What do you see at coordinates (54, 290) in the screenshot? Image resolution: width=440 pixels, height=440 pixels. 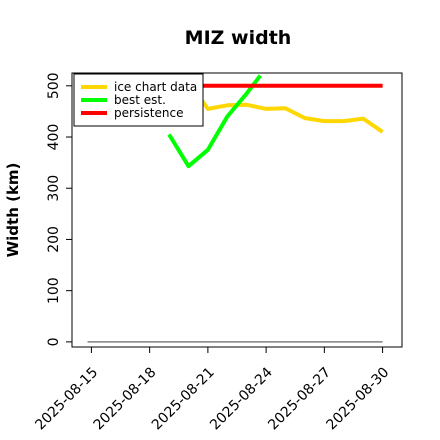 I see `y-tick-label: 100` at bounding box center [54, 290].